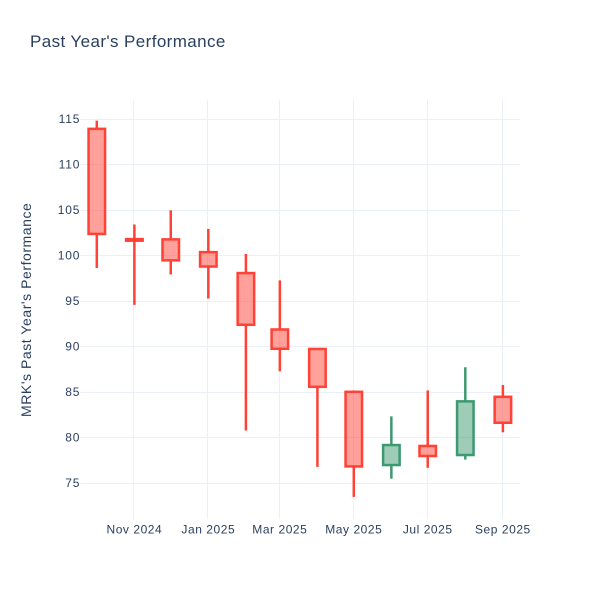  Describe the element at coordinates (128, 41) in the screenshot. I see `svg-text: Past Year's Performance` at that location.